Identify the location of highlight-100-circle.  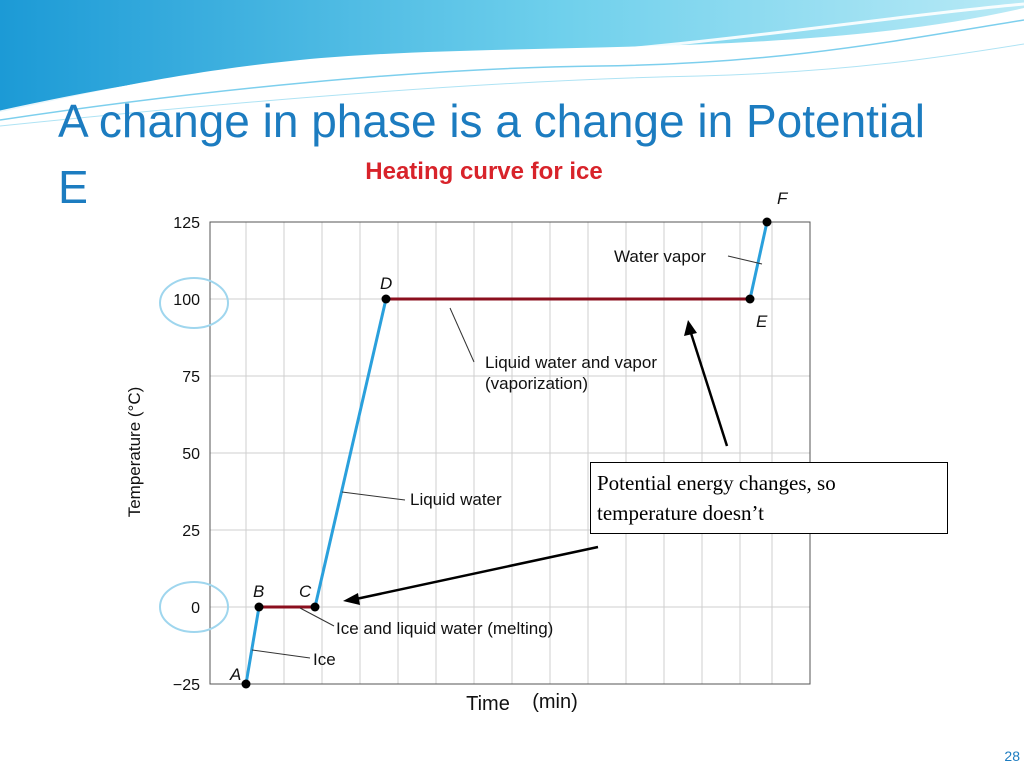
(194, 303).